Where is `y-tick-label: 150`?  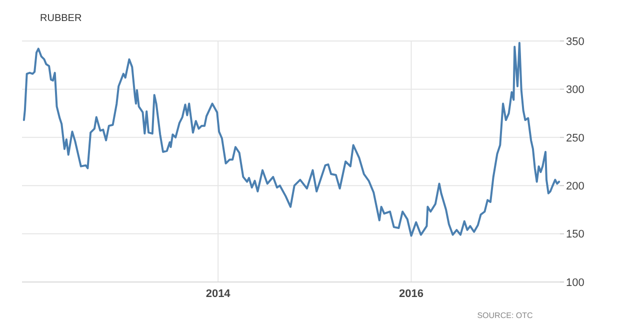
y-tick-label: 150 is located at coordinates (575, 234).